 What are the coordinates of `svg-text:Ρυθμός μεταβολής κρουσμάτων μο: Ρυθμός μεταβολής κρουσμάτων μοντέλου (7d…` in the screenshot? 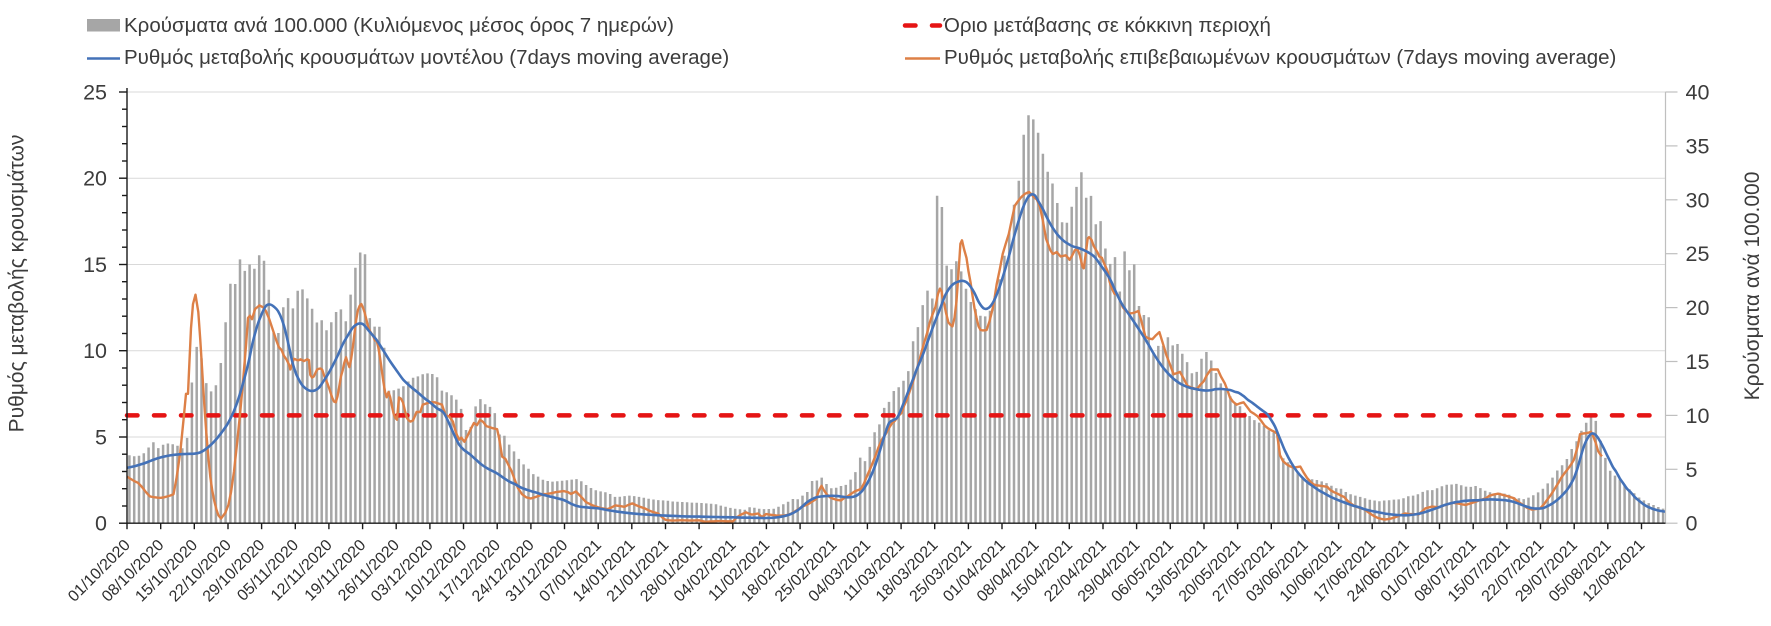 It's located at (426, 57).